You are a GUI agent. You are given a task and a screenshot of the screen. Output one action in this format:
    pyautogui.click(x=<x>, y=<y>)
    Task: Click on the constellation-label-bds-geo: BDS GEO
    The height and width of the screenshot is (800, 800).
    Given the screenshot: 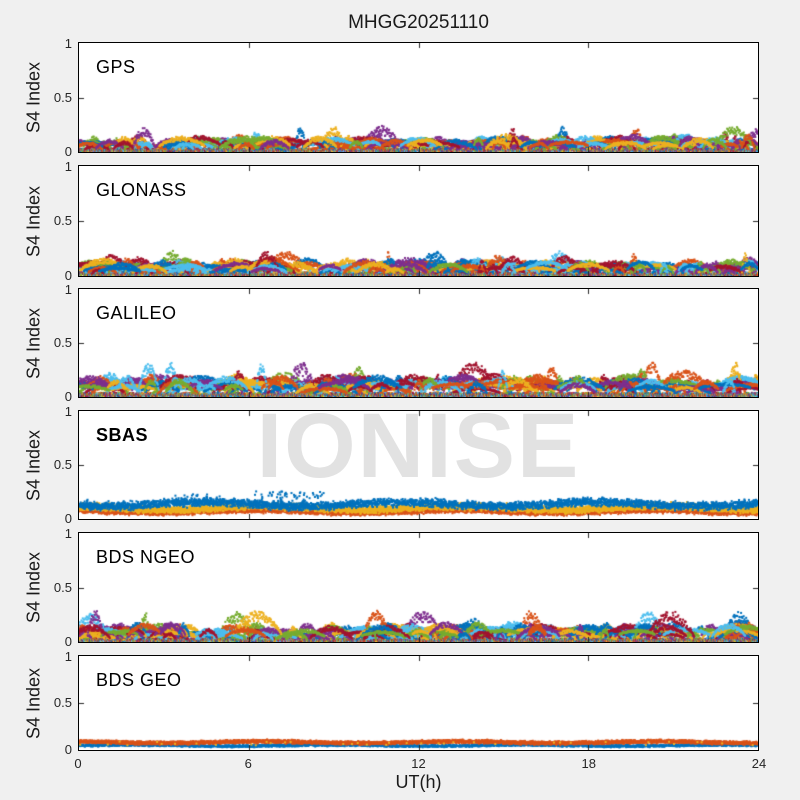 What is the action you would take?
    pyautogui.click(x=139, y=680)
    